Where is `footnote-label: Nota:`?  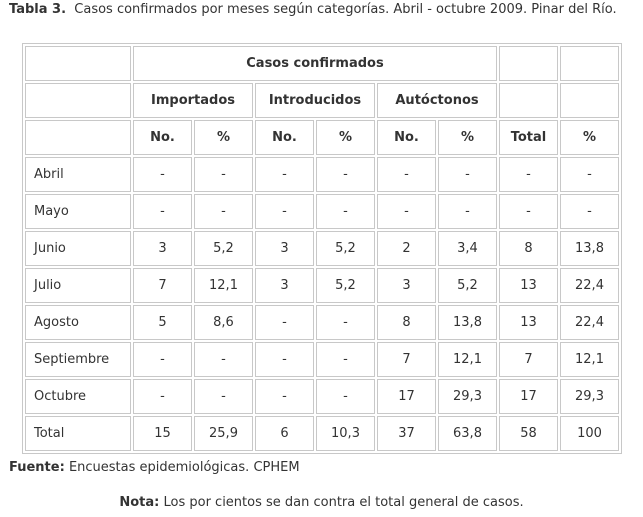 footnote-label: Nota: is located at coordinates (139, 502).